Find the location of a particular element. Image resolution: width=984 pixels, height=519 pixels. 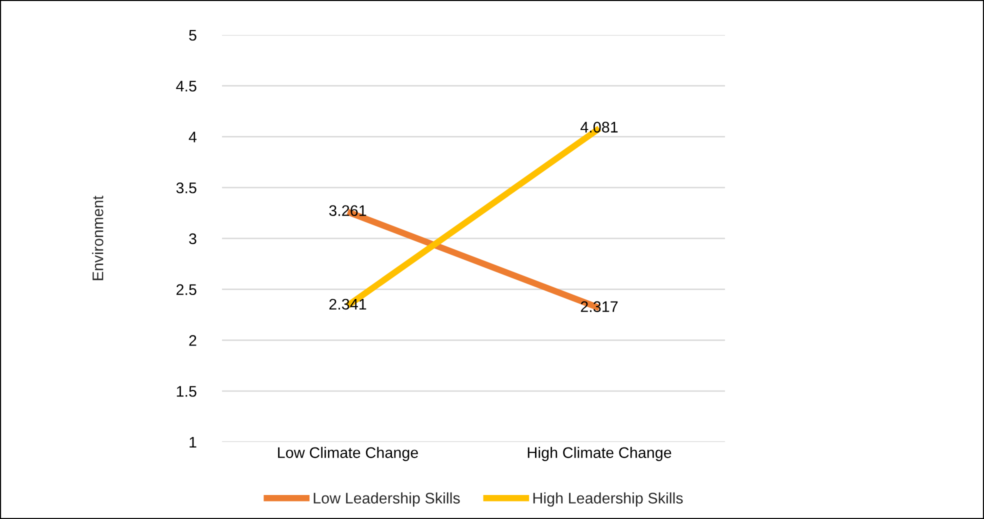

y-tick-label: 2.5 is located at coordinates (186, 290).